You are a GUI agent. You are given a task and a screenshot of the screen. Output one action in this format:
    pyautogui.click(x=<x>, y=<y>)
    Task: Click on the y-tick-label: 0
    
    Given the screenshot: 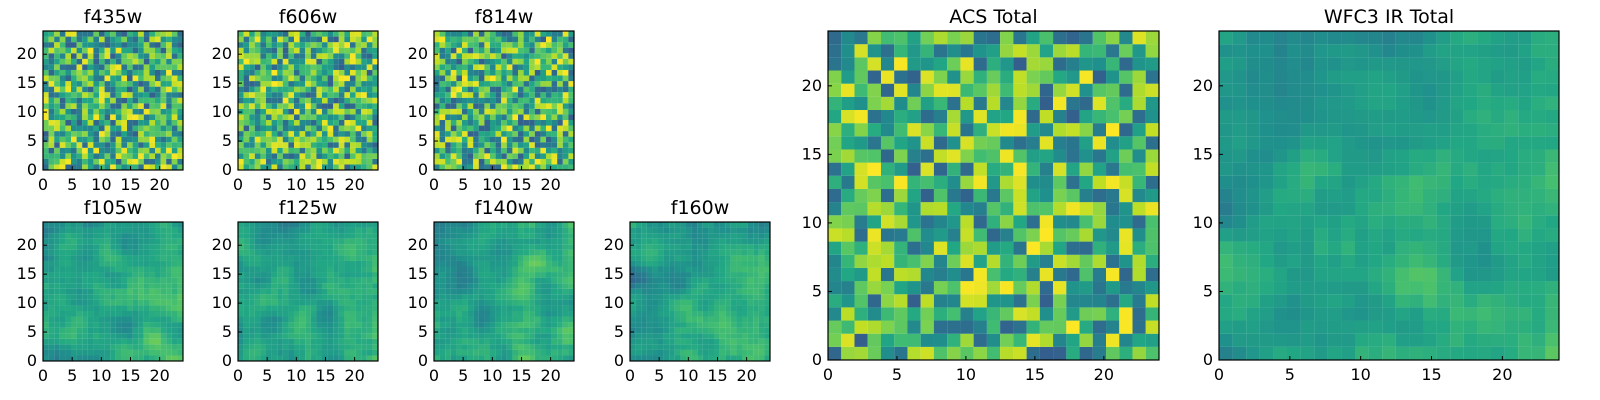 What is the action you would take?
    pyautogui.click(x=32, y=169)
    